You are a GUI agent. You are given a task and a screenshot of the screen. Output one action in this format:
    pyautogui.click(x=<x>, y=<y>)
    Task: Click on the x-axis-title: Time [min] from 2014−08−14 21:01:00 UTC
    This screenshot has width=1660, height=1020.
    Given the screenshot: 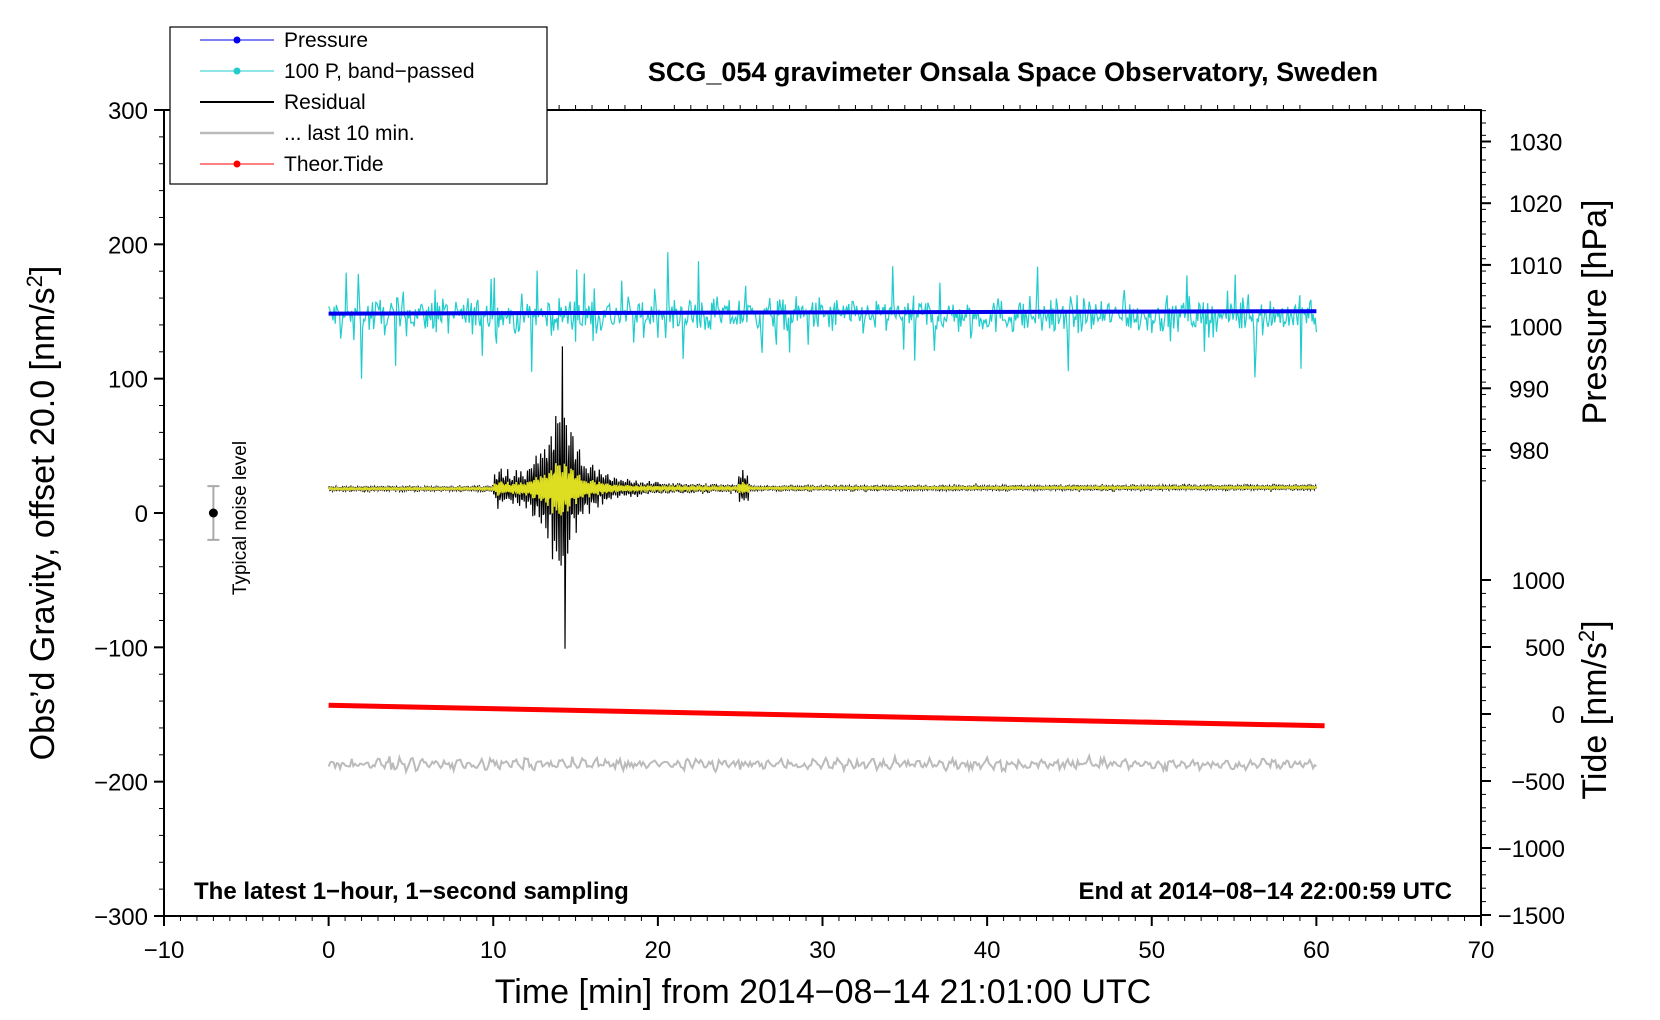 What is the action you would take?
    pyautogui.click(x=823, y=992)
    